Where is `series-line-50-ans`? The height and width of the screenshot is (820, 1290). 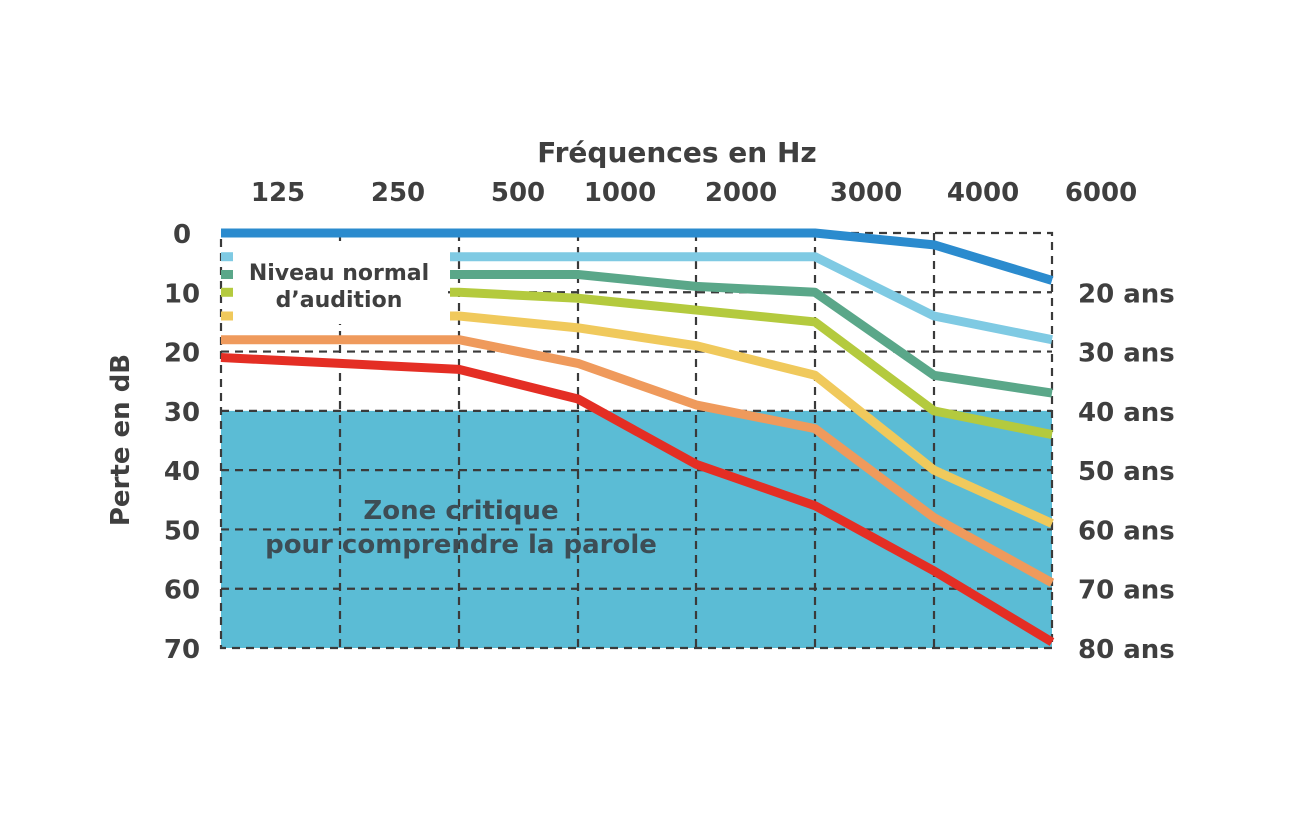 series-line-50-ans is located at coordinates (752, 419).